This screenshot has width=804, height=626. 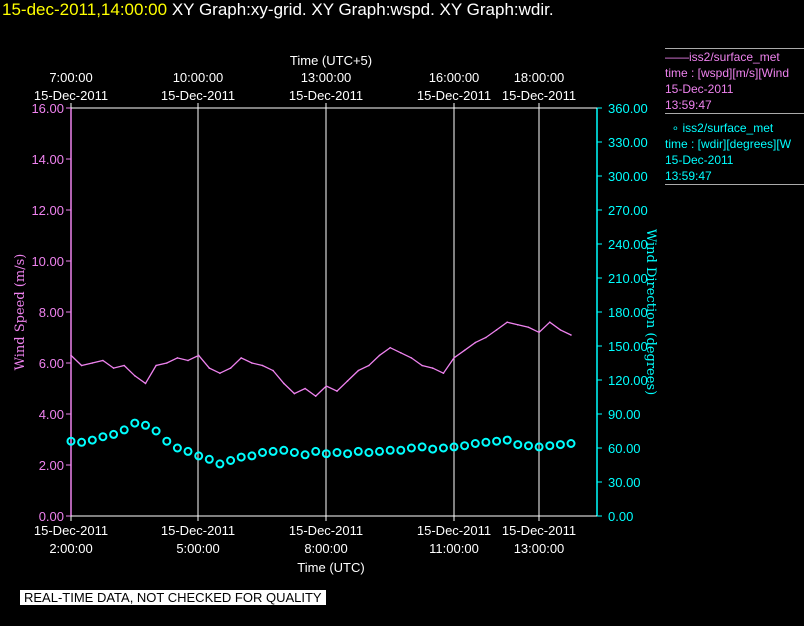 I want to click on legend-wdir-source: iss2/surface_met, so click(x=728, y=128).